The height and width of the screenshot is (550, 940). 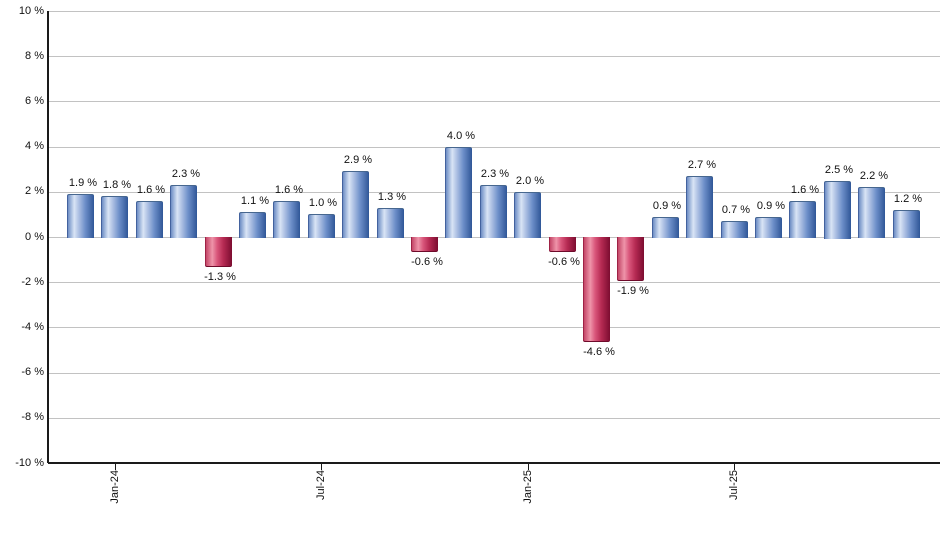 What do you see at coordinates (34, 101) in the screenshot?
I see `y-axis-tick-label: 6 %` at bounding box center [34, 101].